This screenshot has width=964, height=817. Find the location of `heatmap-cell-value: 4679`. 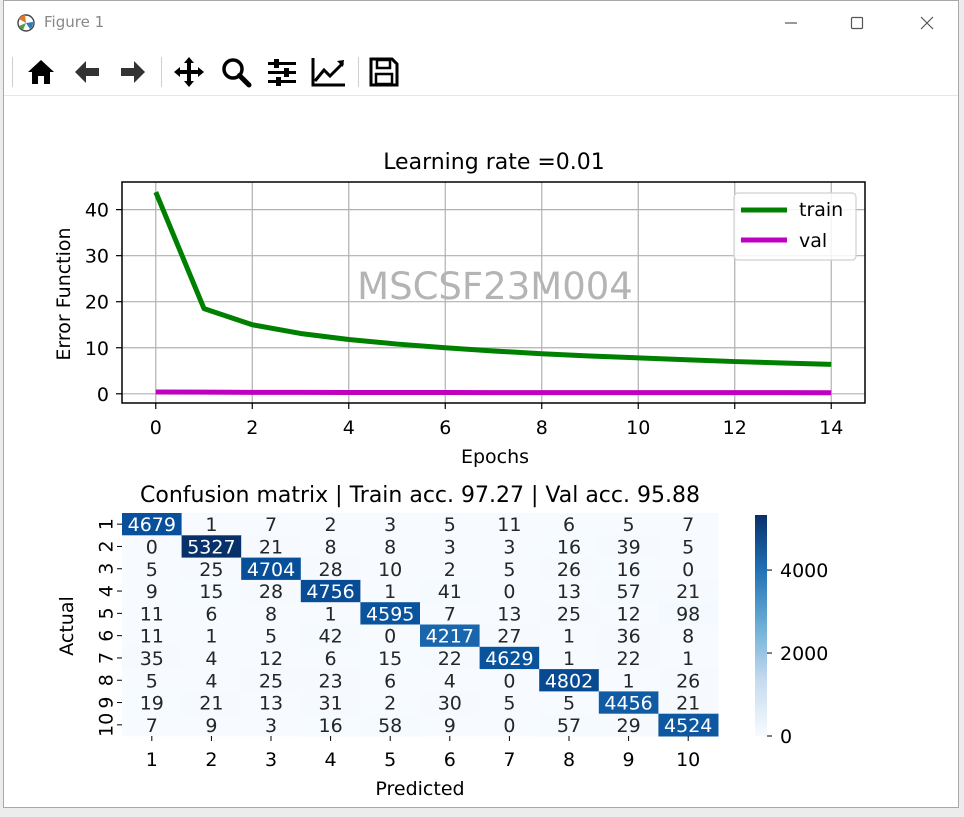

heatmap-cell-value: 4679 is located at coordinates (152, 525).